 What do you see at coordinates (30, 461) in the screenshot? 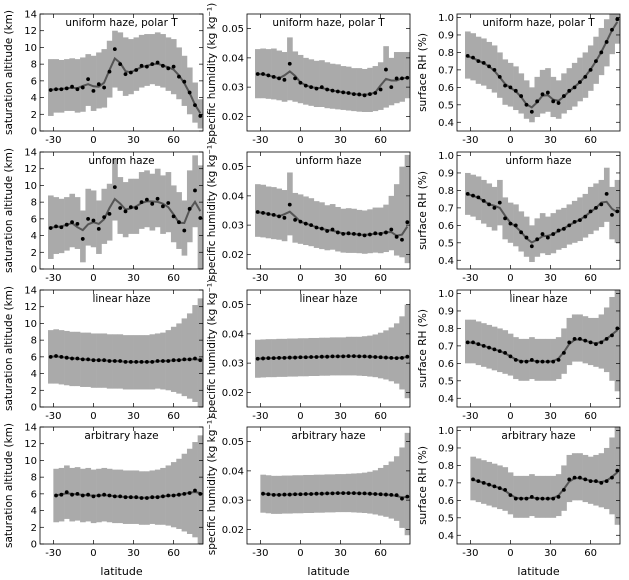
I see `y-tick-label: 10` at bounding box center [30, 461].